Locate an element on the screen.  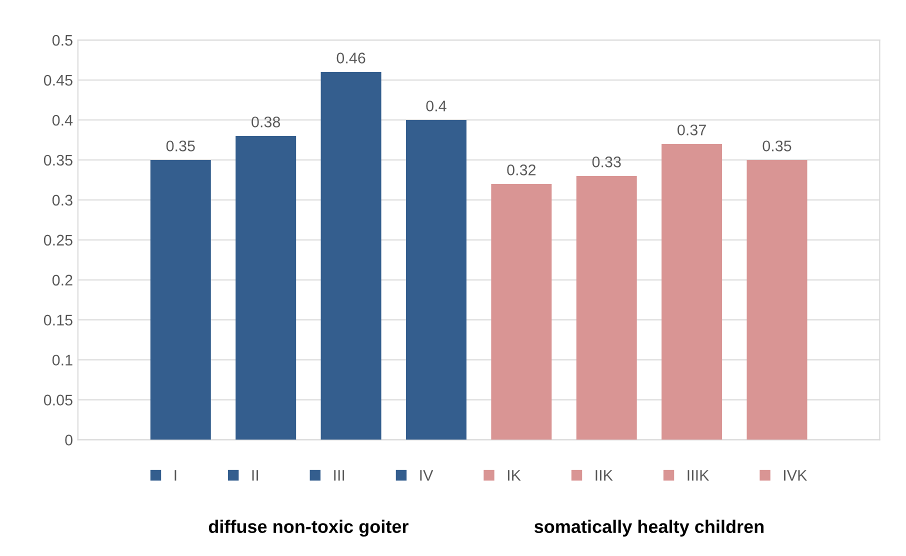
y-tick-label: 0.45 is located at coordinates (58, 80).